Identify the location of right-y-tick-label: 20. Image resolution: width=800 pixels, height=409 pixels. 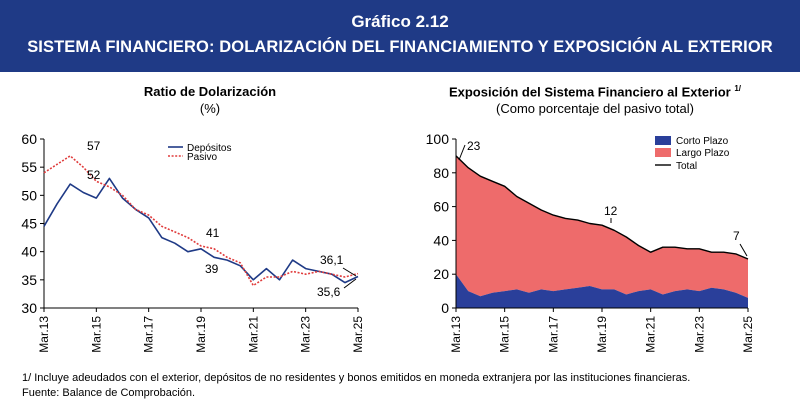
(441, 274).